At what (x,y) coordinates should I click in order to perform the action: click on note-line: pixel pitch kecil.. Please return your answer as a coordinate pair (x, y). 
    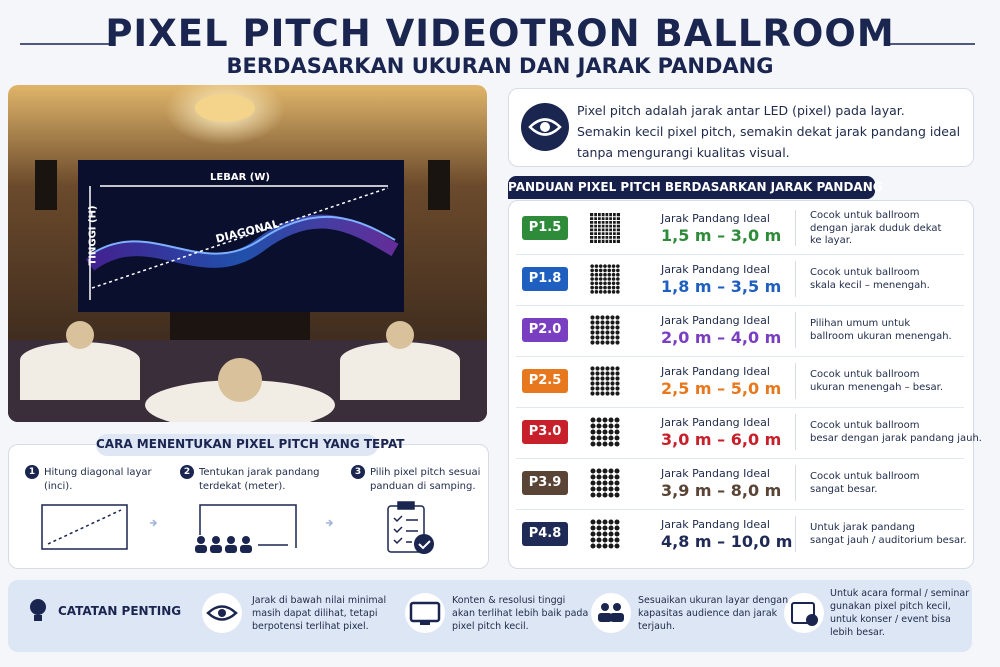
    Looking at the image, I should click on (490, 626).